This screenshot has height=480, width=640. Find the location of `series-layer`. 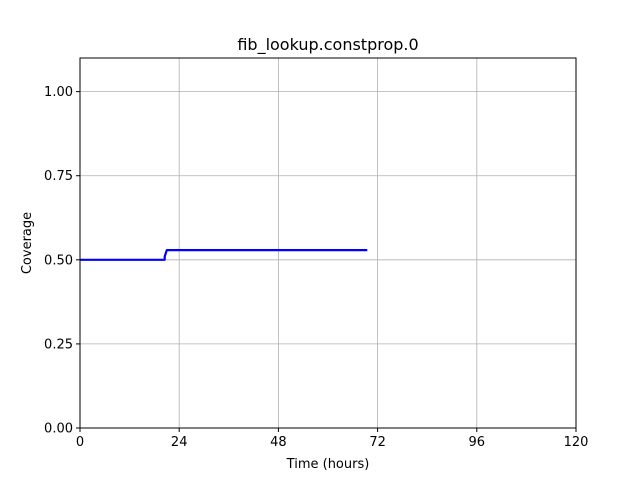

series-layer is located at coordinates (224, 255).